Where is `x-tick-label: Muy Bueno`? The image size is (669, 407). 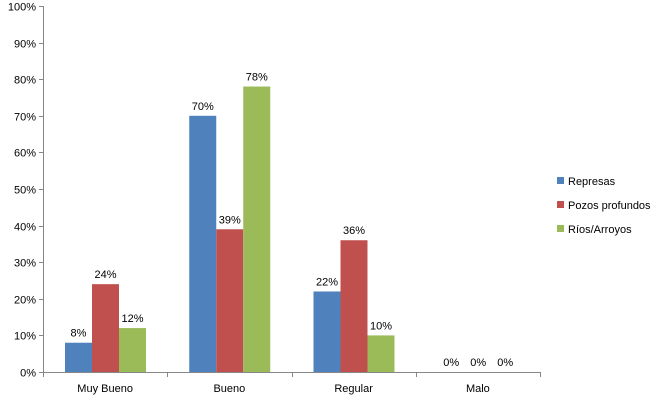
x-tick-label: Muy Bueno is located at coordinates (105, 389).